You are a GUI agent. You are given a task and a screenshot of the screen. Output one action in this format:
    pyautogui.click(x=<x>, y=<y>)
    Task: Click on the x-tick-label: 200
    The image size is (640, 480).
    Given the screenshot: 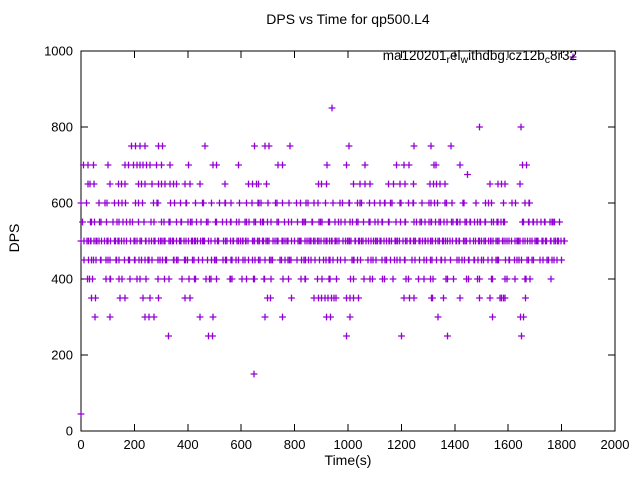 What is the action you would take?
    pyautogui.click(x=135, y=444)
    